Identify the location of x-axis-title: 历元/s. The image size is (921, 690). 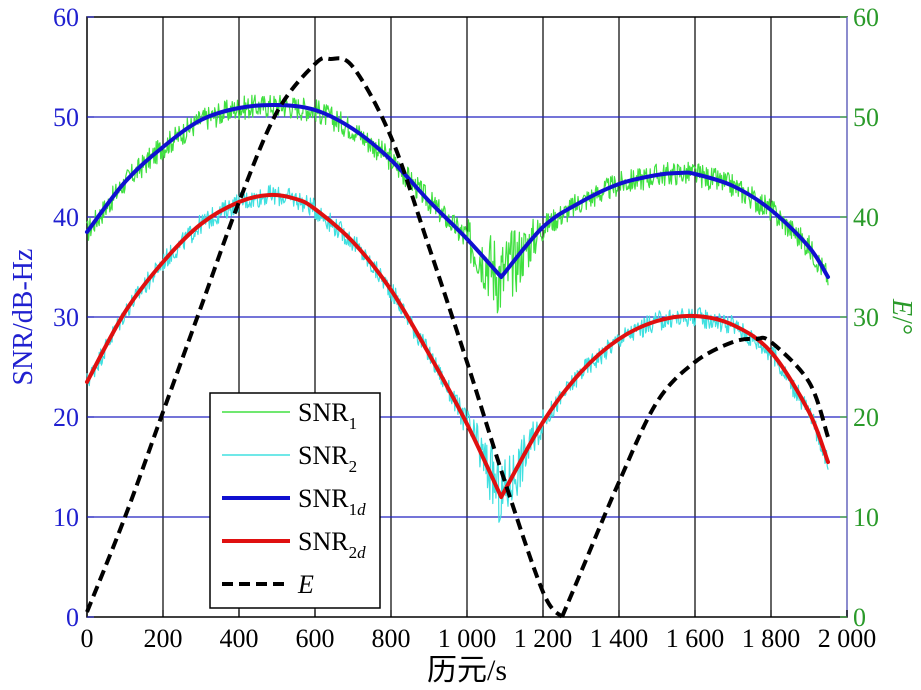
(467, 670).